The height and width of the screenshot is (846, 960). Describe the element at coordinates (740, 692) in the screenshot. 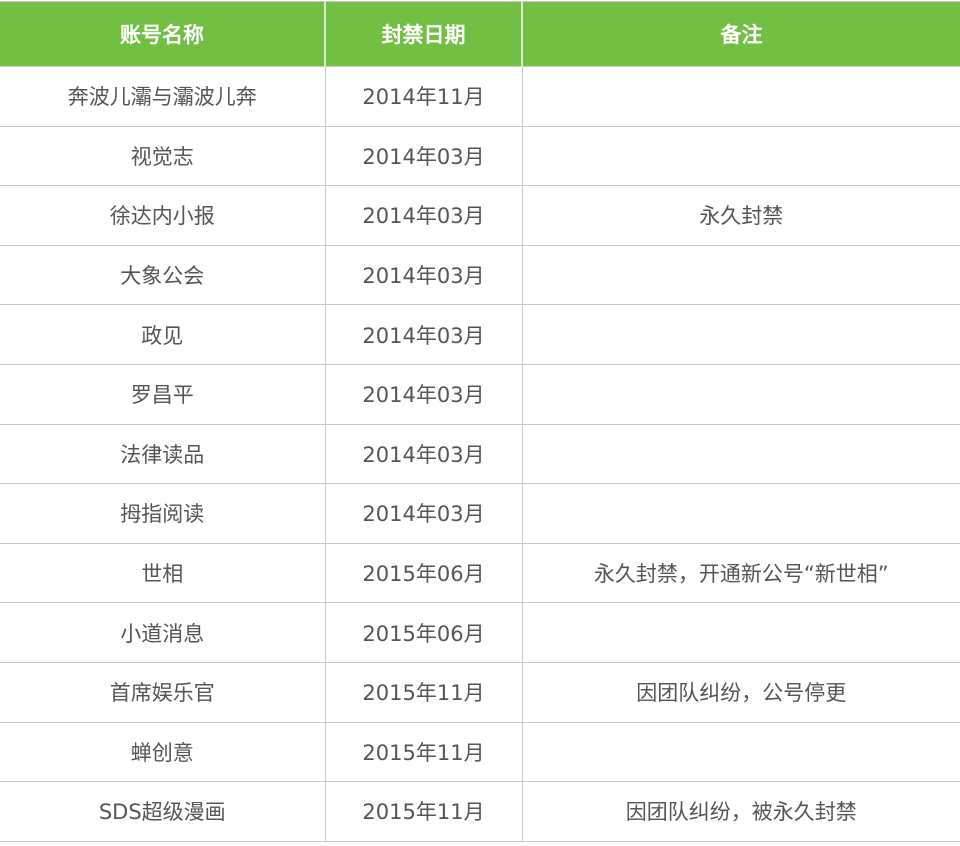

I see `note-cell: 因团队纠纷，公号停更` at that location.